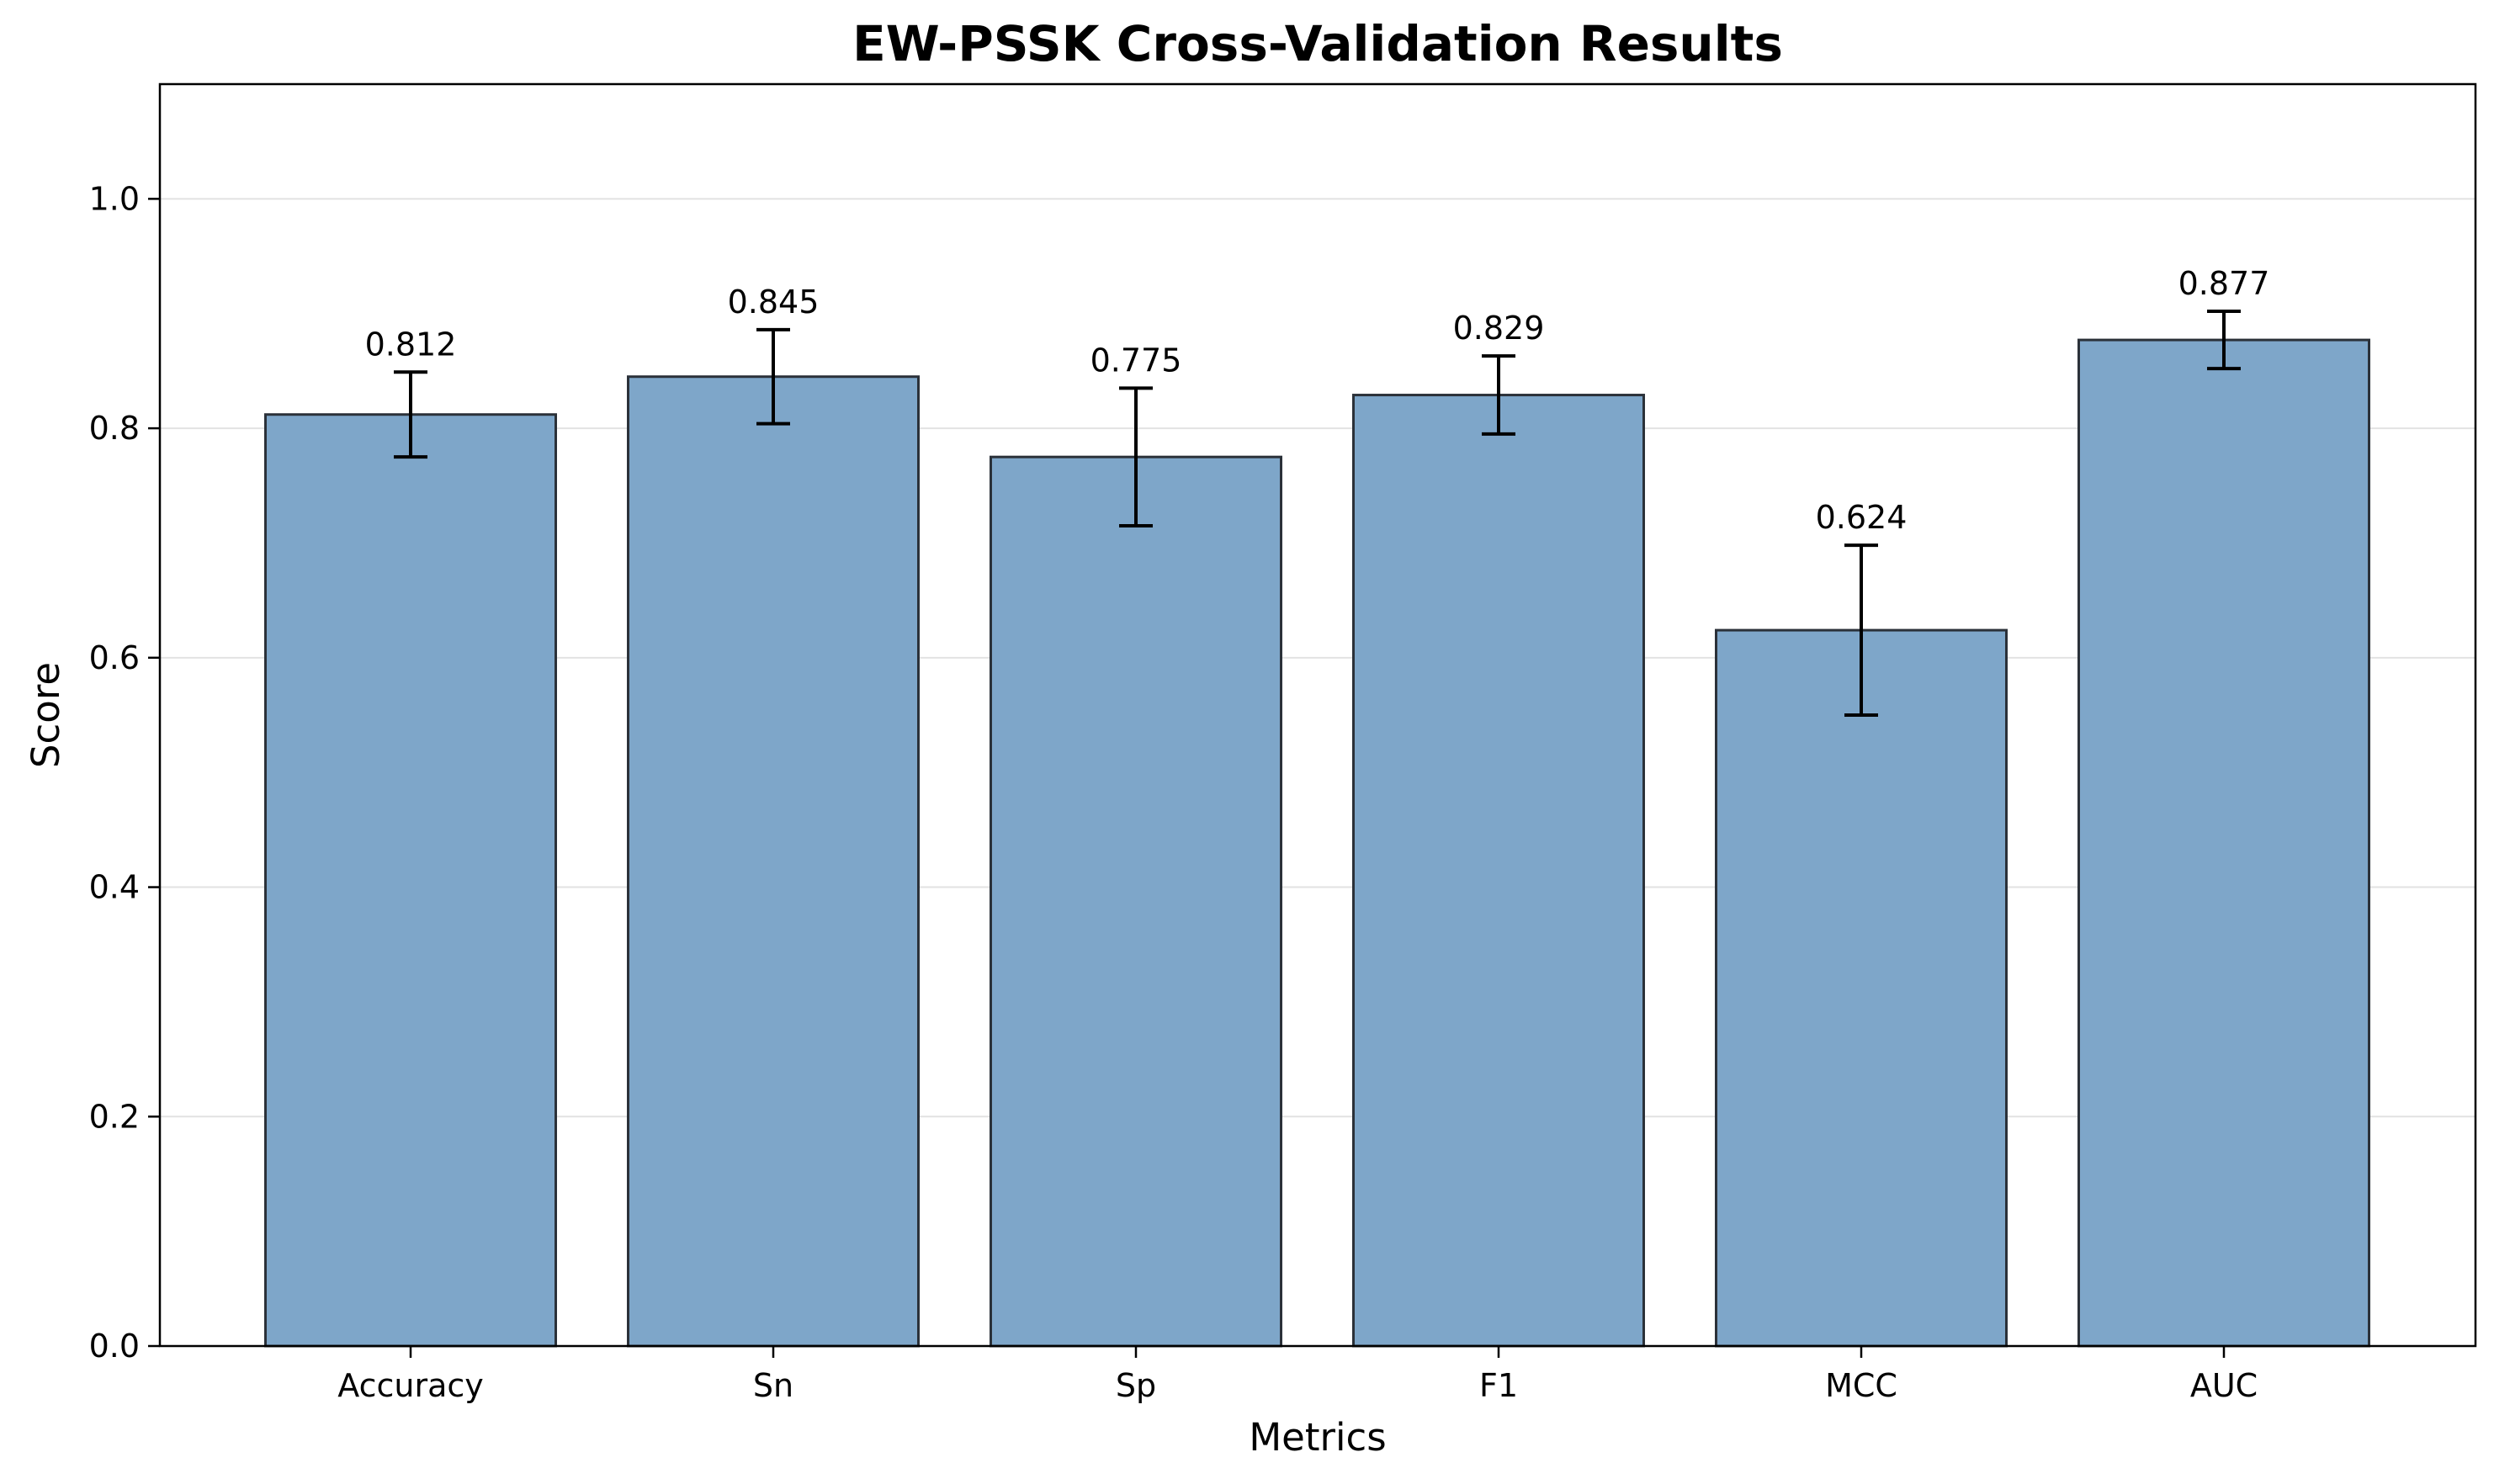  I want to click on bar-auc, so click(2223, 843).